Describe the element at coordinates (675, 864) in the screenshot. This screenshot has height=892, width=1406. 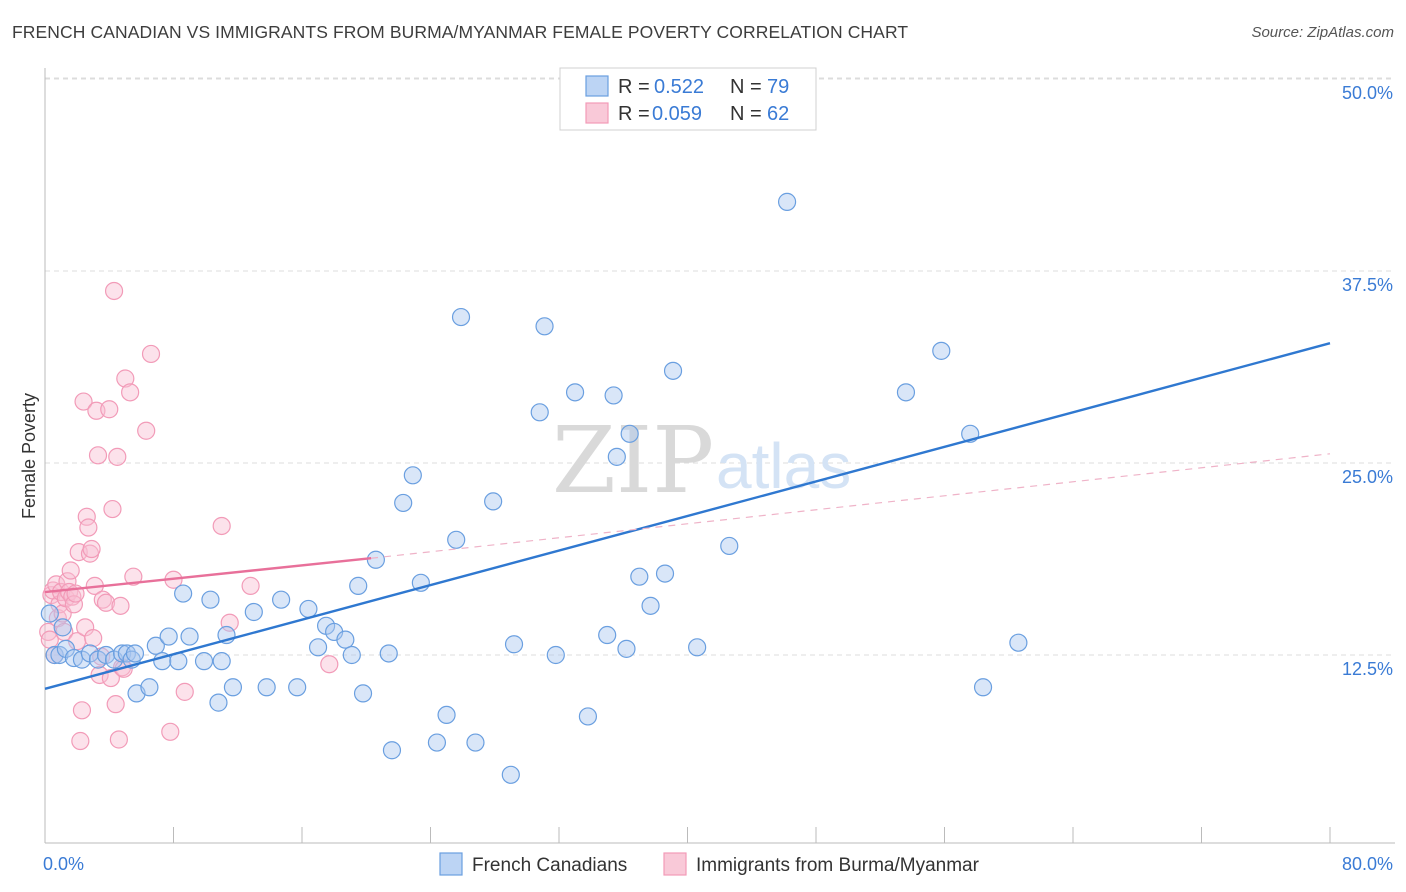
I see `bottom-legend-swatch-burma` at that location.